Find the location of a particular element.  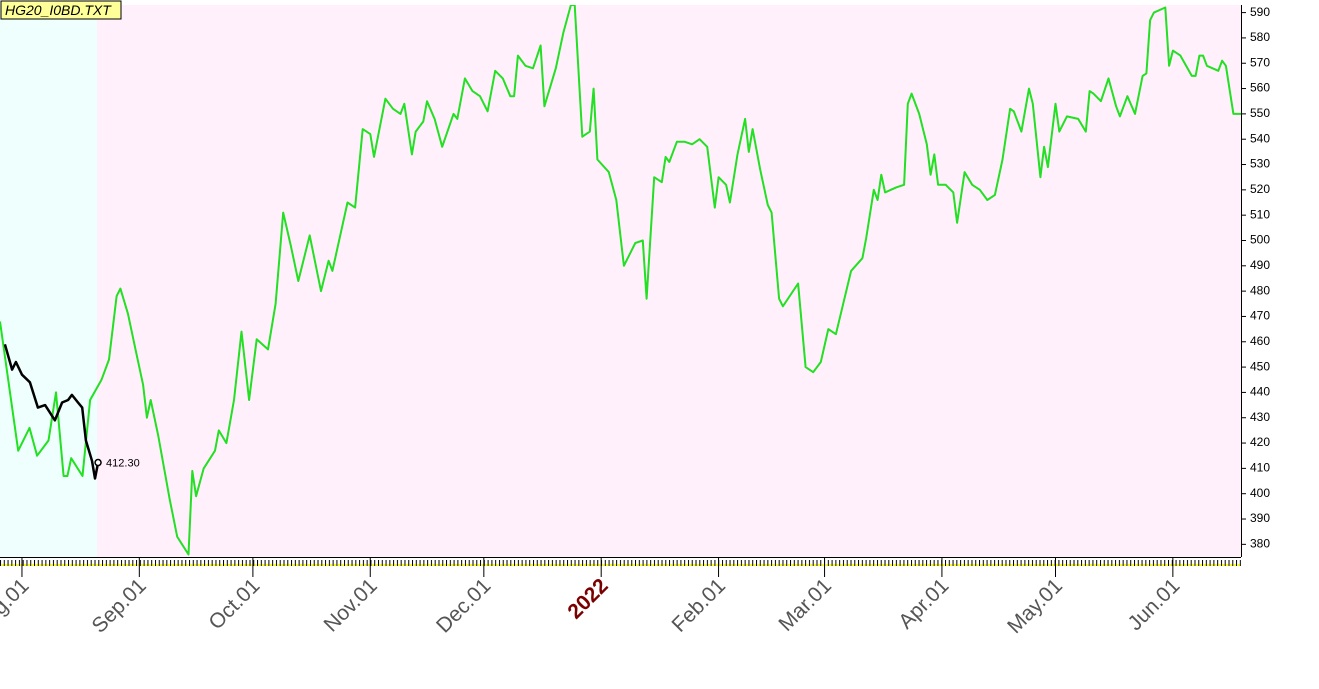

x-tick-label: Apr.01 is located at coordinates (923, 603).